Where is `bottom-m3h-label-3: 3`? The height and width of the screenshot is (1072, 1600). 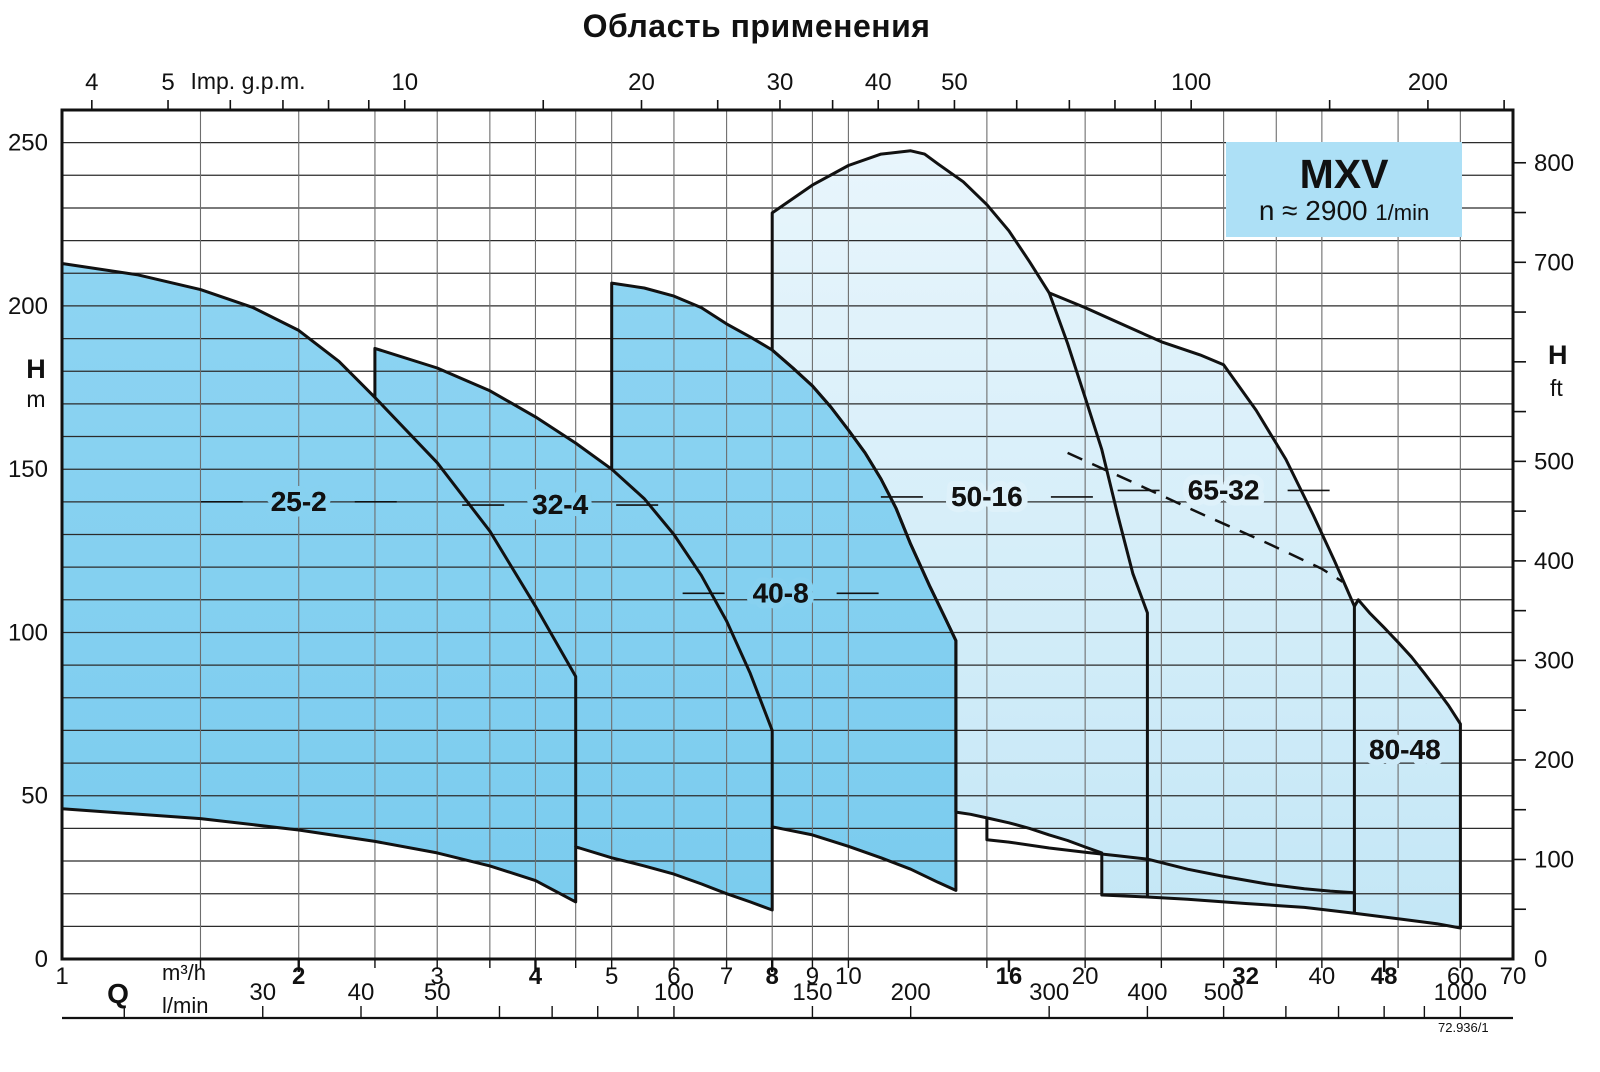 bottom-m3h-label-3: 3 is located at coordinates (437, 976).